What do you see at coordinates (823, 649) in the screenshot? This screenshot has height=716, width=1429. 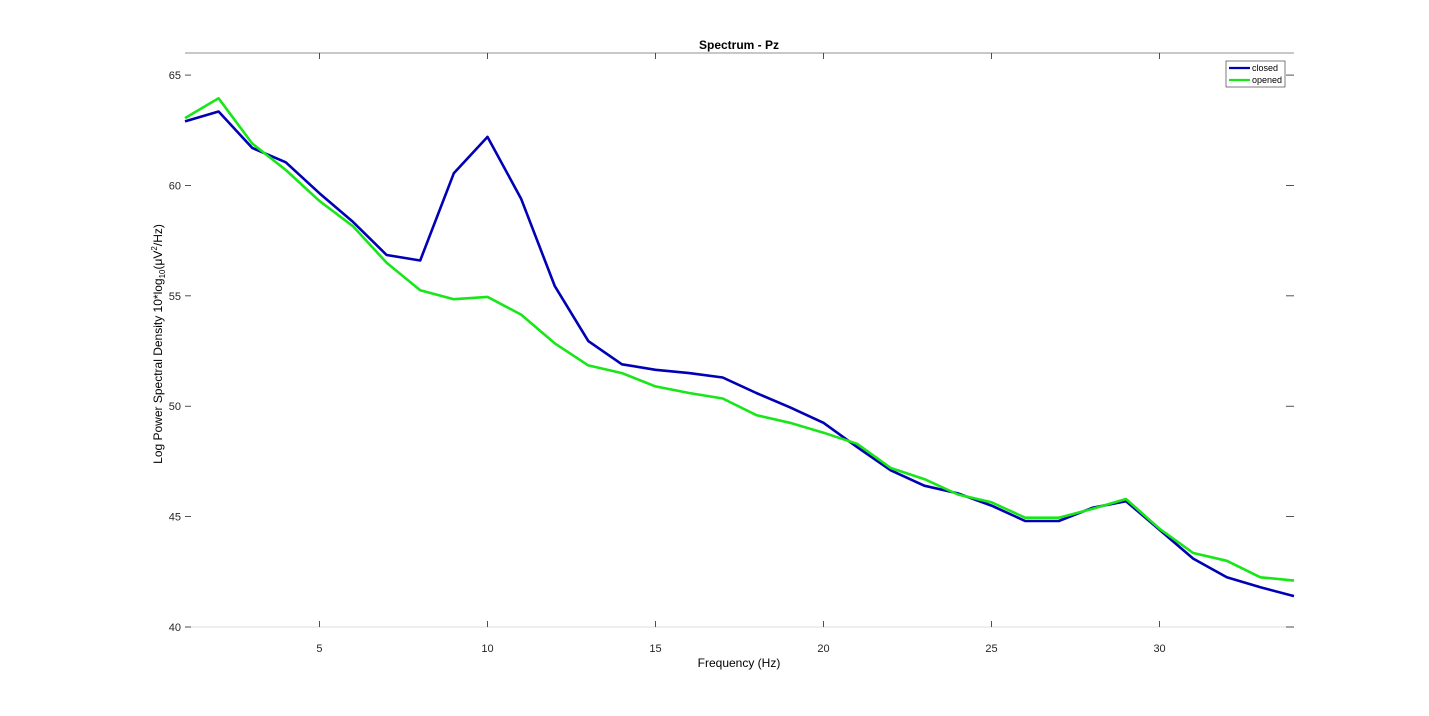 I see `x-tick-label: 20` at bounding box center [823, 649].